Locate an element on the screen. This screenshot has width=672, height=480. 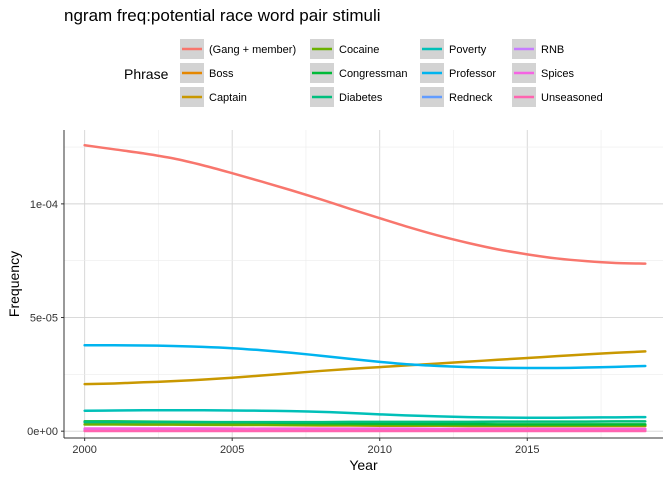
legend-label: Professor is located at coordinates (472, 74).